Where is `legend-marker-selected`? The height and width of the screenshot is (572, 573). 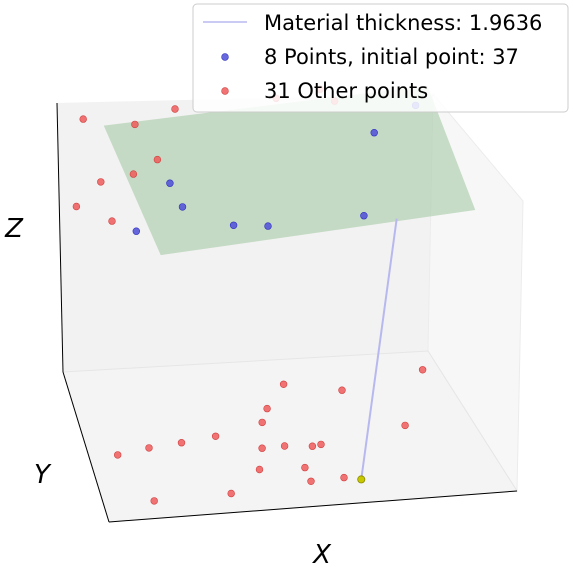 legend-marker-selected is located at coordinates (225, 57).